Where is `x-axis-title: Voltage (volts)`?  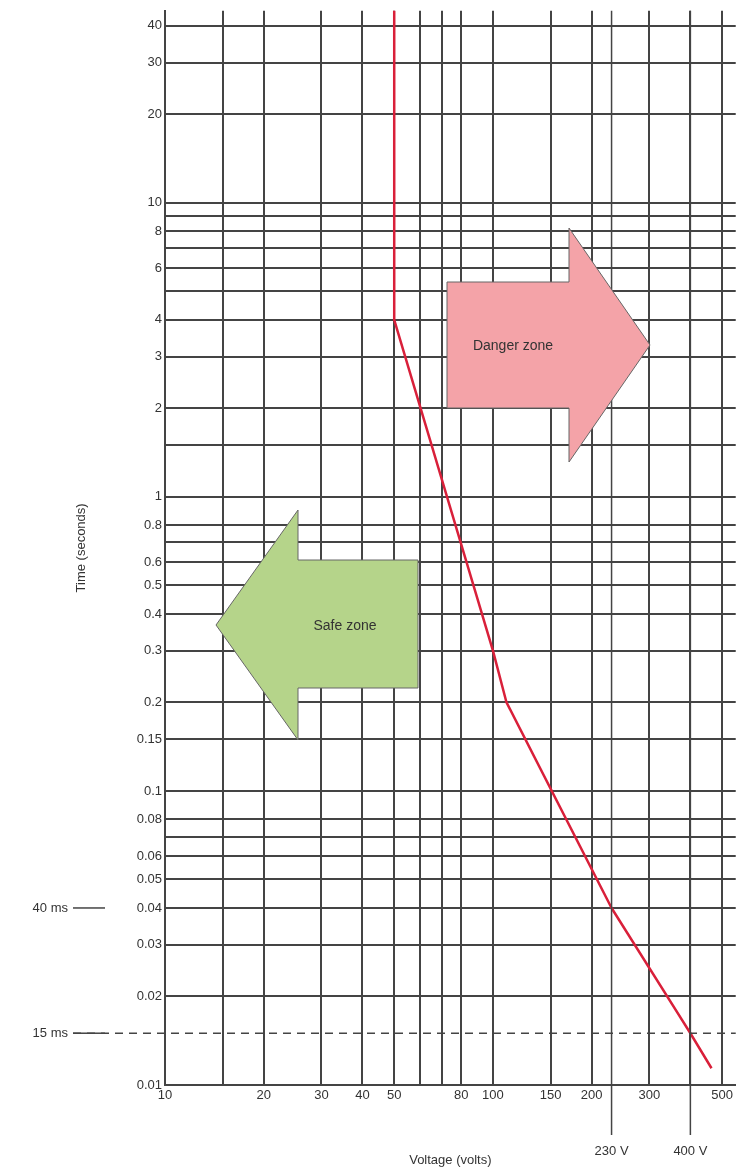
x-axis-title: Voltage (volts) is located at coordinates (450, 1159).